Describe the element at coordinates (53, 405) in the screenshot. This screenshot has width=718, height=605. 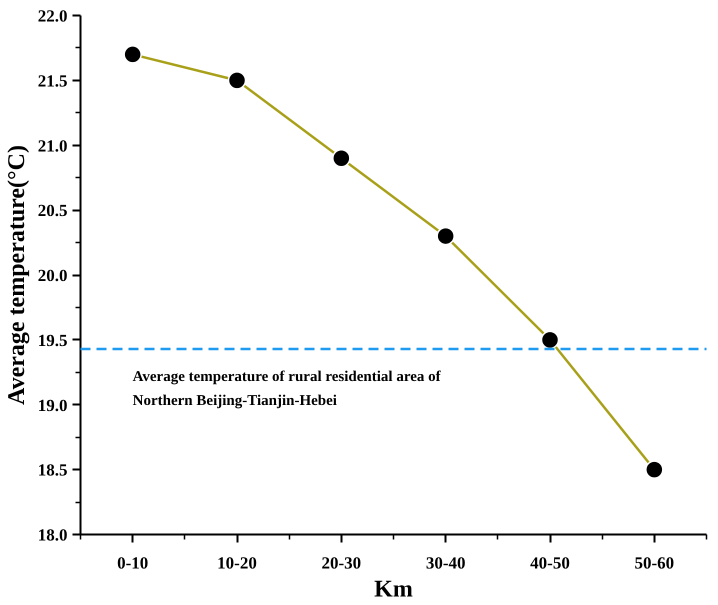
I see `y-tick-label: 19.0` at that location.